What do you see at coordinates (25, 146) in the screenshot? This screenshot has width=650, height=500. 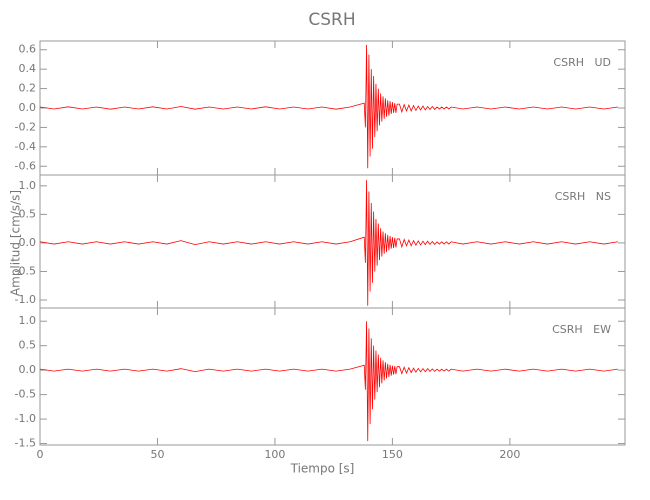 I see `y-tick-label: -0.4` at bounding box center [25, 146].